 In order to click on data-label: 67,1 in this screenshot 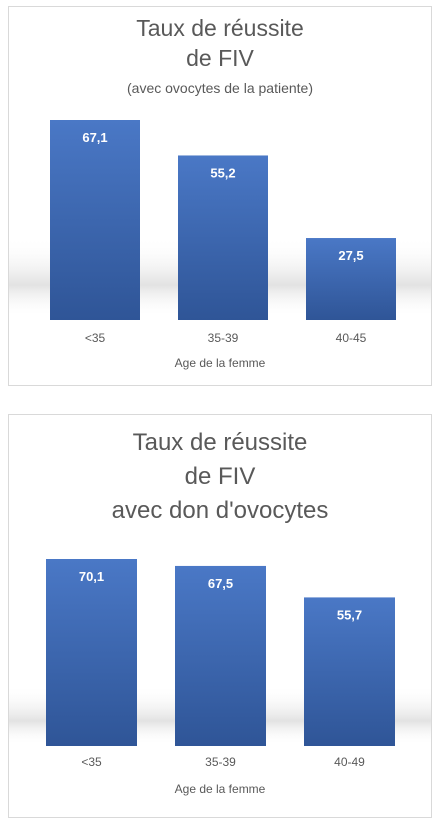, I will do `click(94, 137)`.